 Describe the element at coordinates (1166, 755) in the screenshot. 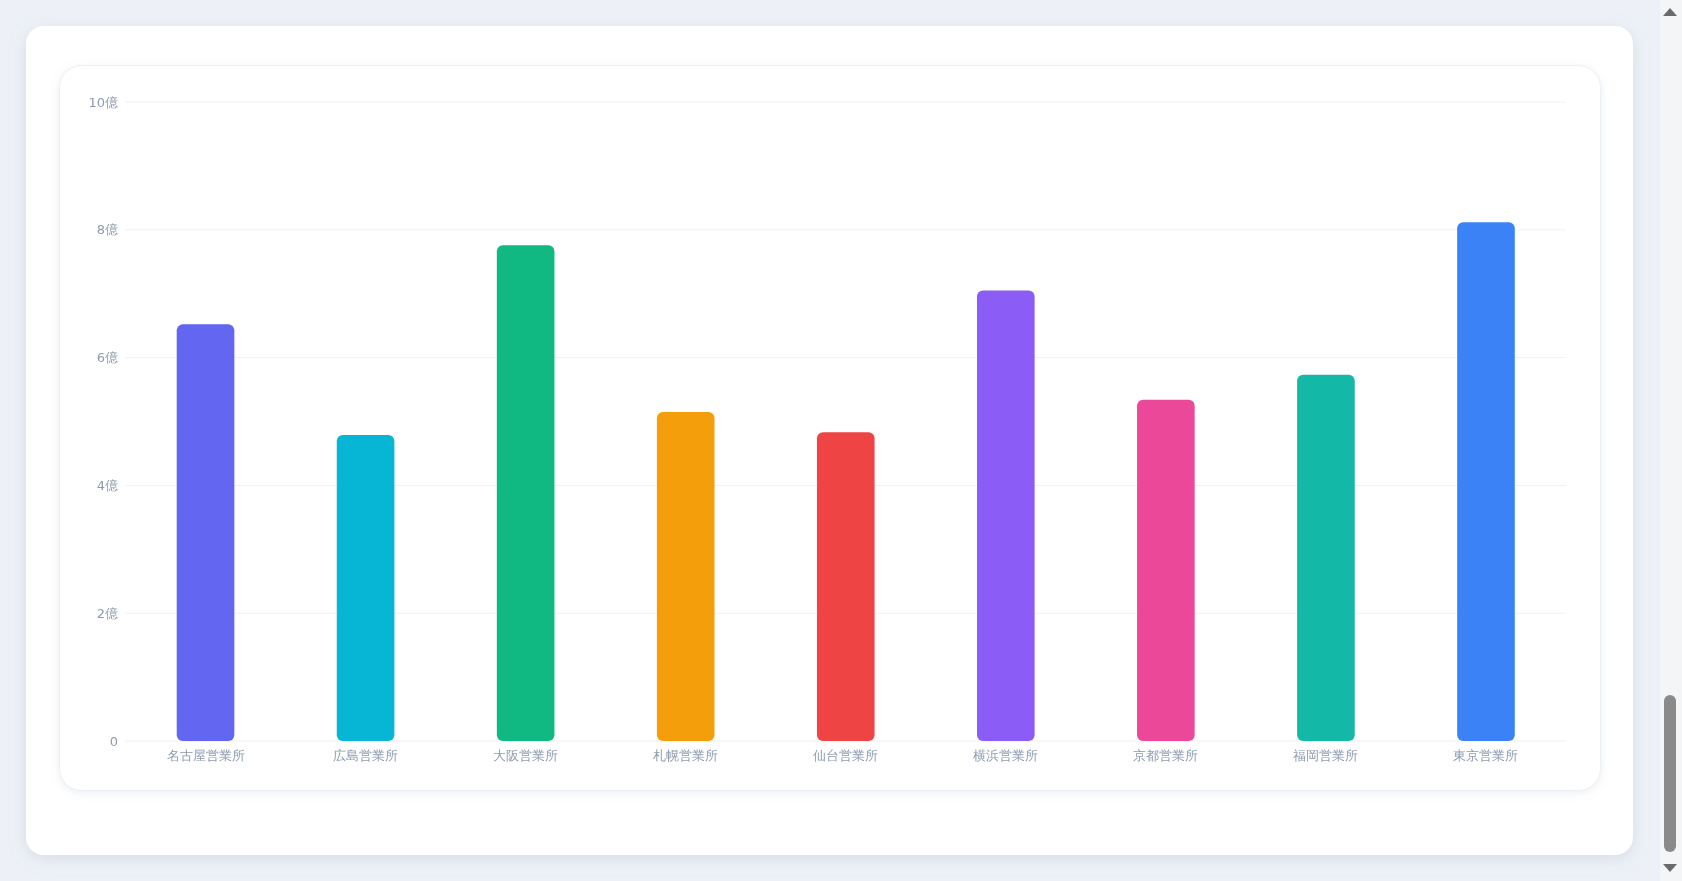

I see `x-tick-label: 京都営業所` at that location.